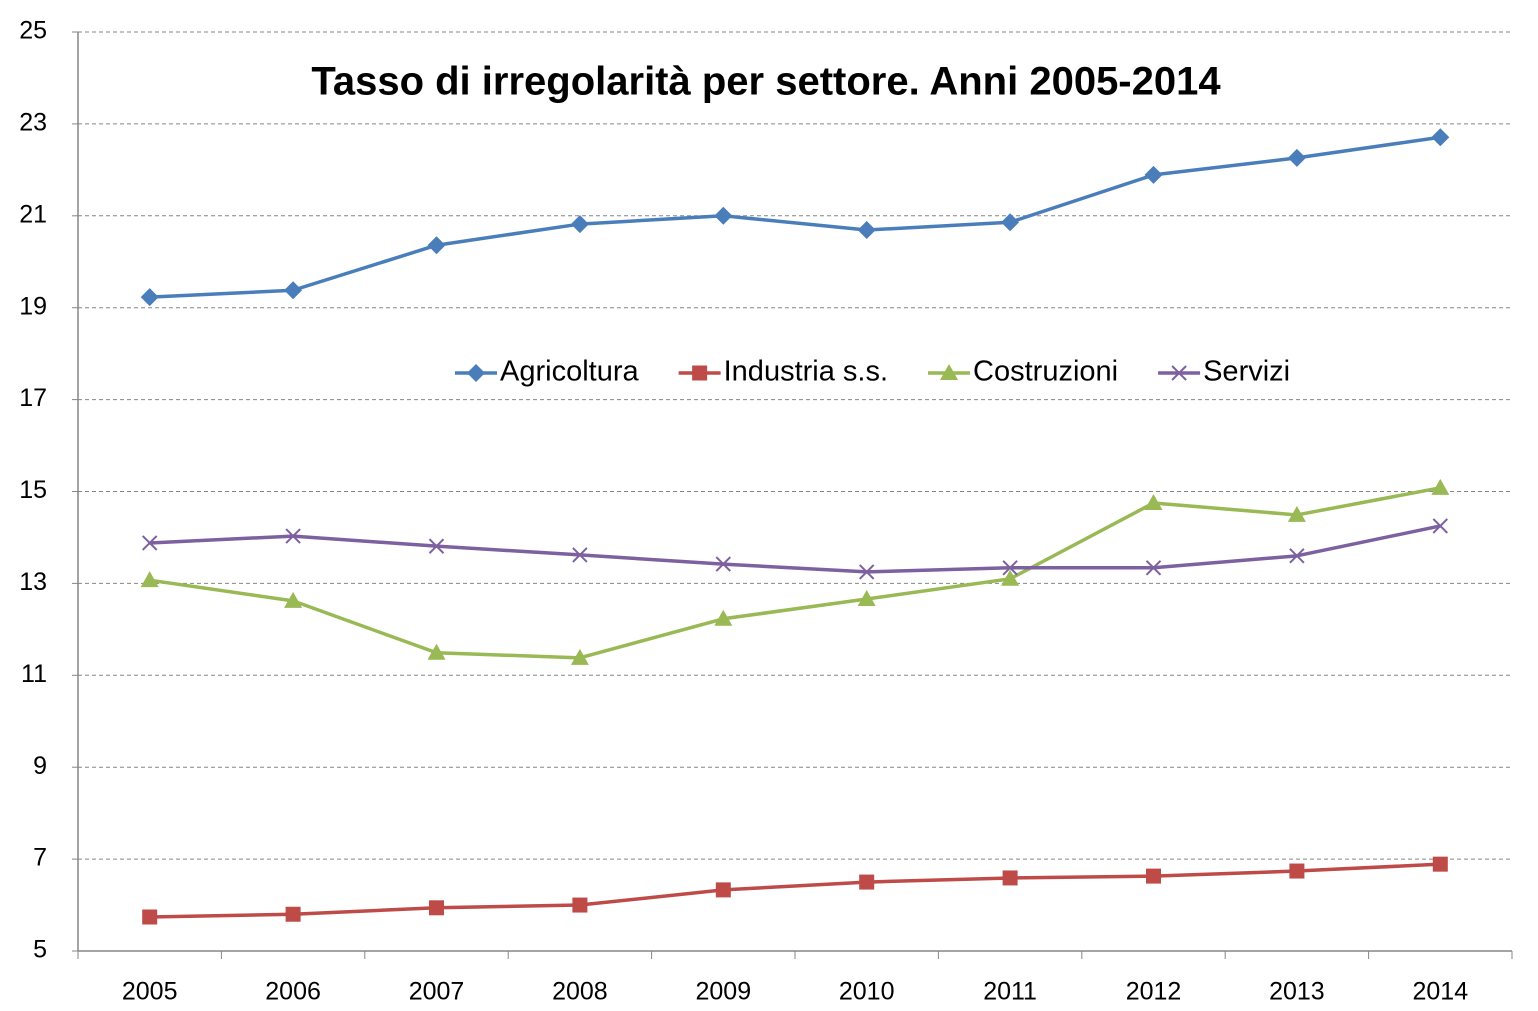 This screenshot has height=1011, width=1538. What do you see at coordinates (34, 674) in the screenshot?
I see `y-tick-label: 11` at bounding box center [34, 674].